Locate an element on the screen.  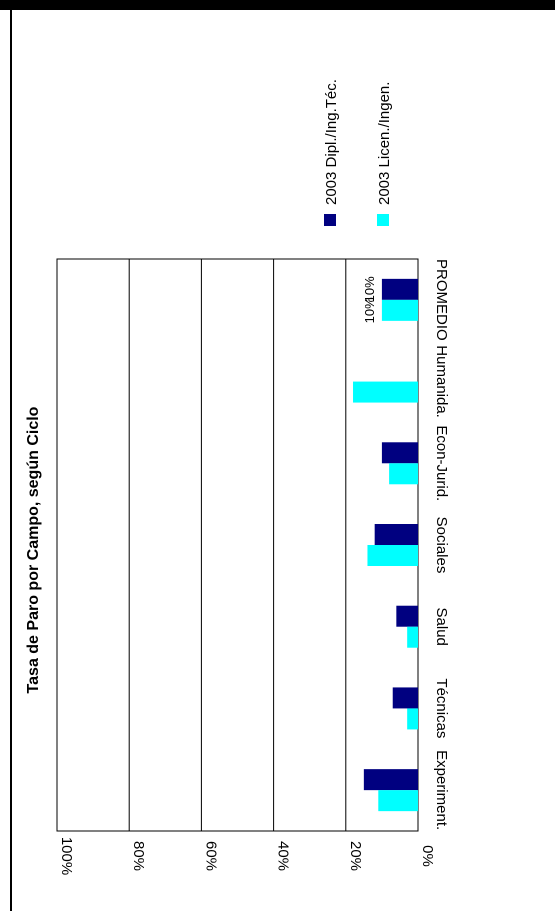
category-label: Experiment. is located at coordinates (441, 790).